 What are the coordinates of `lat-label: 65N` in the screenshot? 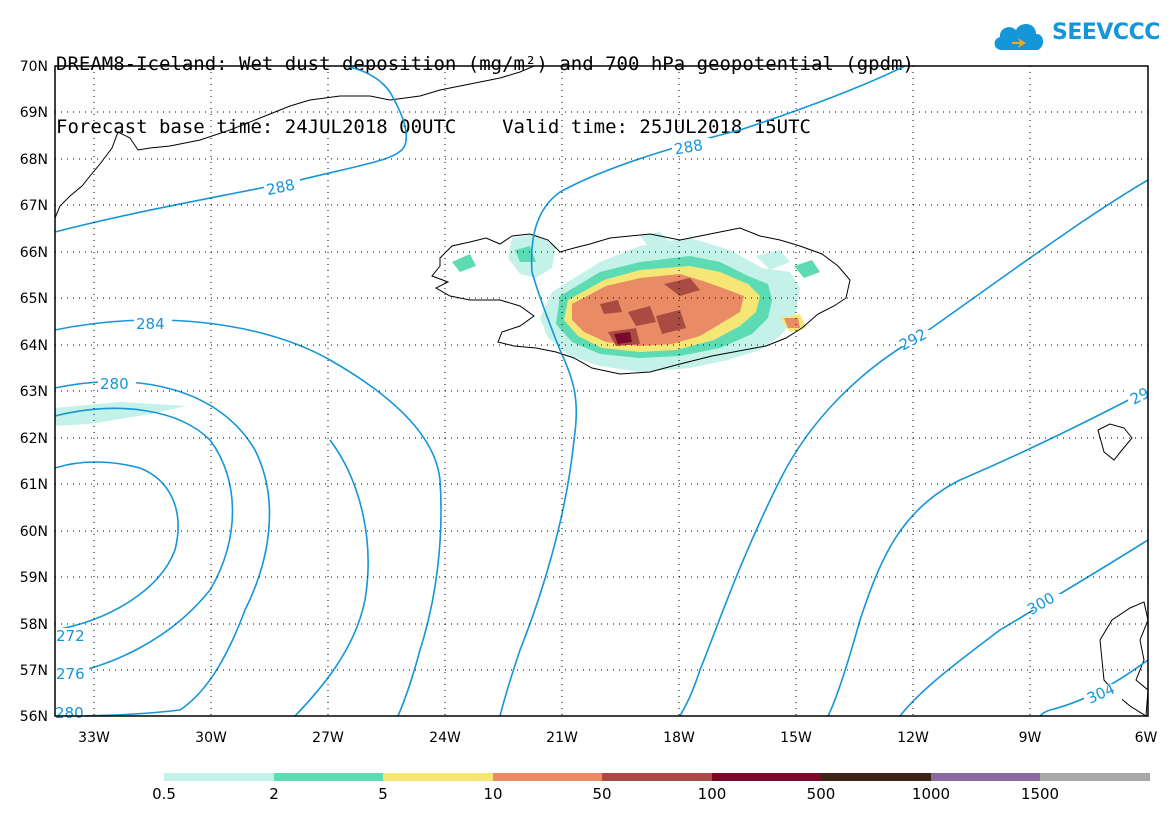 It's located at (34, 299).